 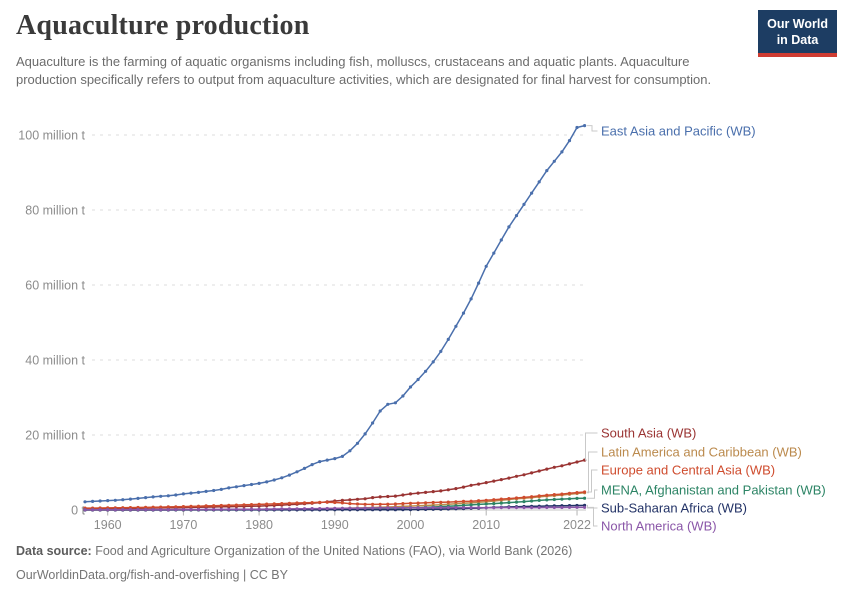 What do you see at coordinates (335, 525) in the screenshot?
I see `x-axis-tick-label: 1990` at bounding box center [335, 525].